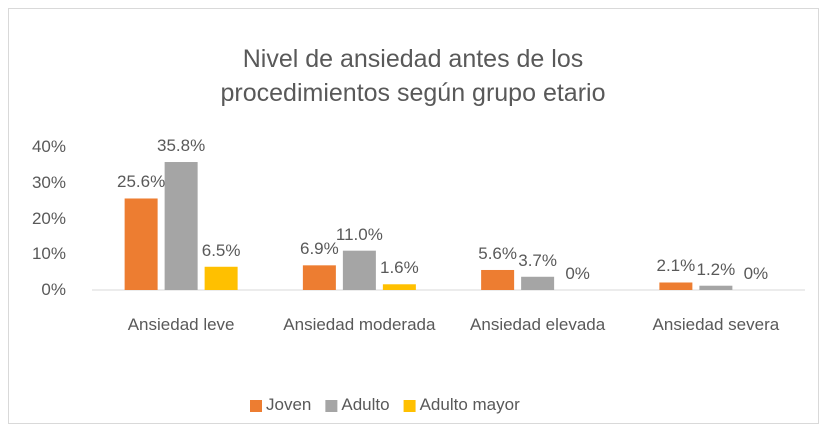 The width and height of the screenshot is (827, 432). What do you see at coordinates (319, 249) in the screenshot?
I see `data-label: 6.9%` at bounding box center [319, 249].